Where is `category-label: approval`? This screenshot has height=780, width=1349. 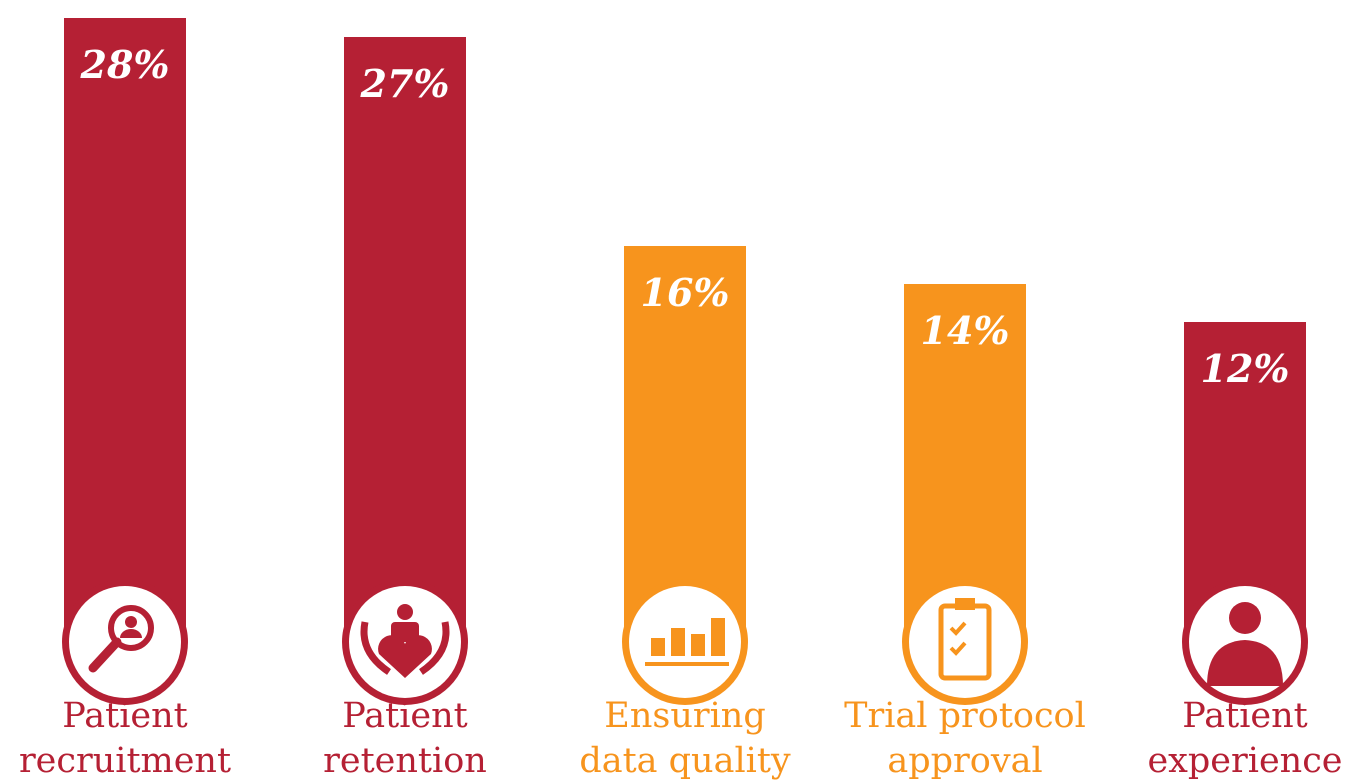
category-label: approval is located at coordinates (964, 760).